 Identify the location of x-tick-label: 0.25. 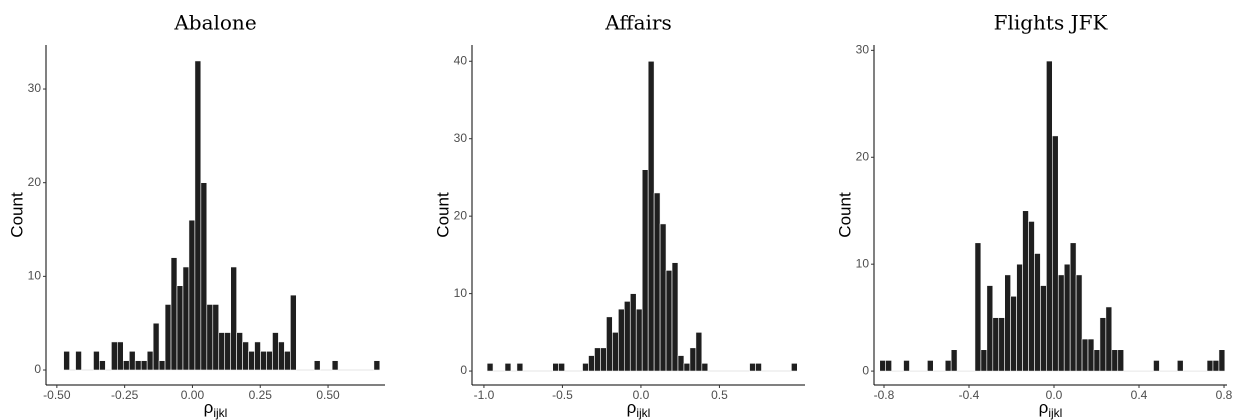
(261, 395).